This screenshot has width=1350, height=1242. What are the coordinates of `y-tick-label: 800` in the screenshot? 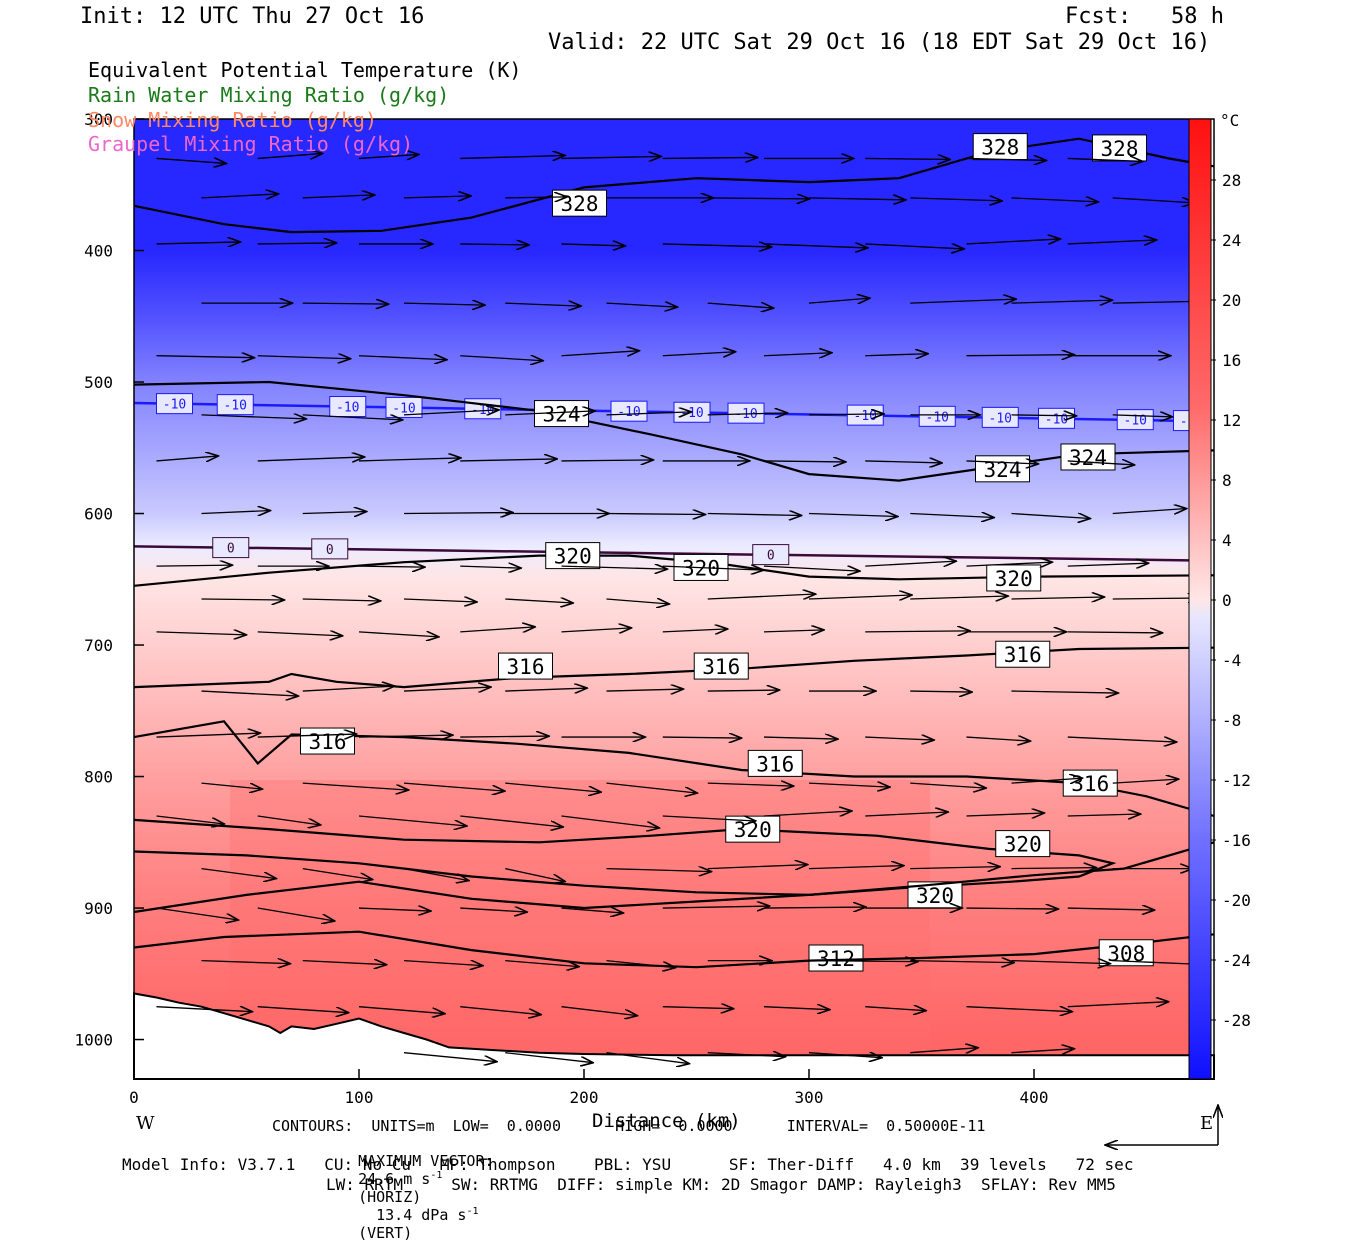 It's located at (98, 777).